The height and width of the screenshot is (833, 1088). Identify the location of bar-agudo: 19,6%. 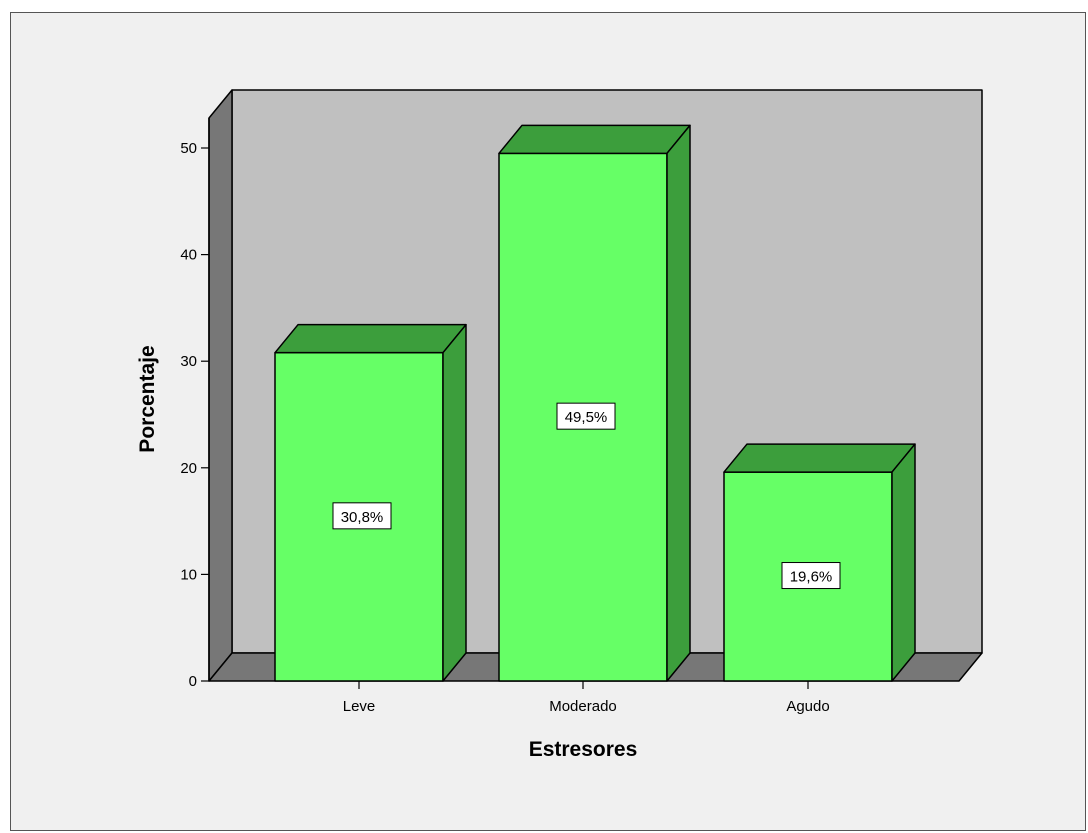
(819, 562).